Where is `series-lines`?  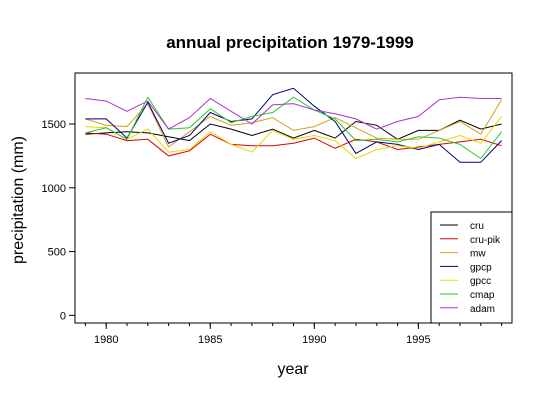
series-lines is located at coordinates (294, 125).